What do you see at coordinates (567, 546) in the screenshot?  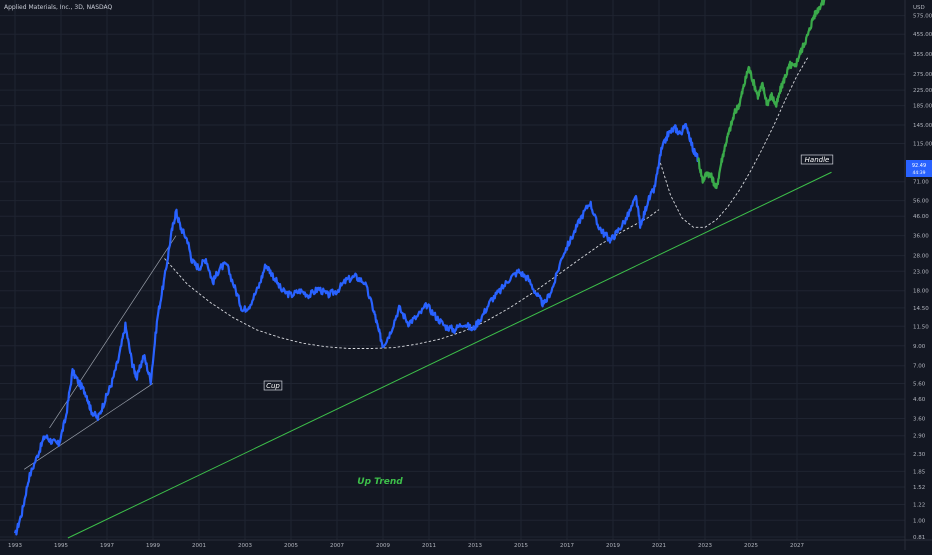 I see `x-tick-label: 2017` at bounding box center [567, 546].